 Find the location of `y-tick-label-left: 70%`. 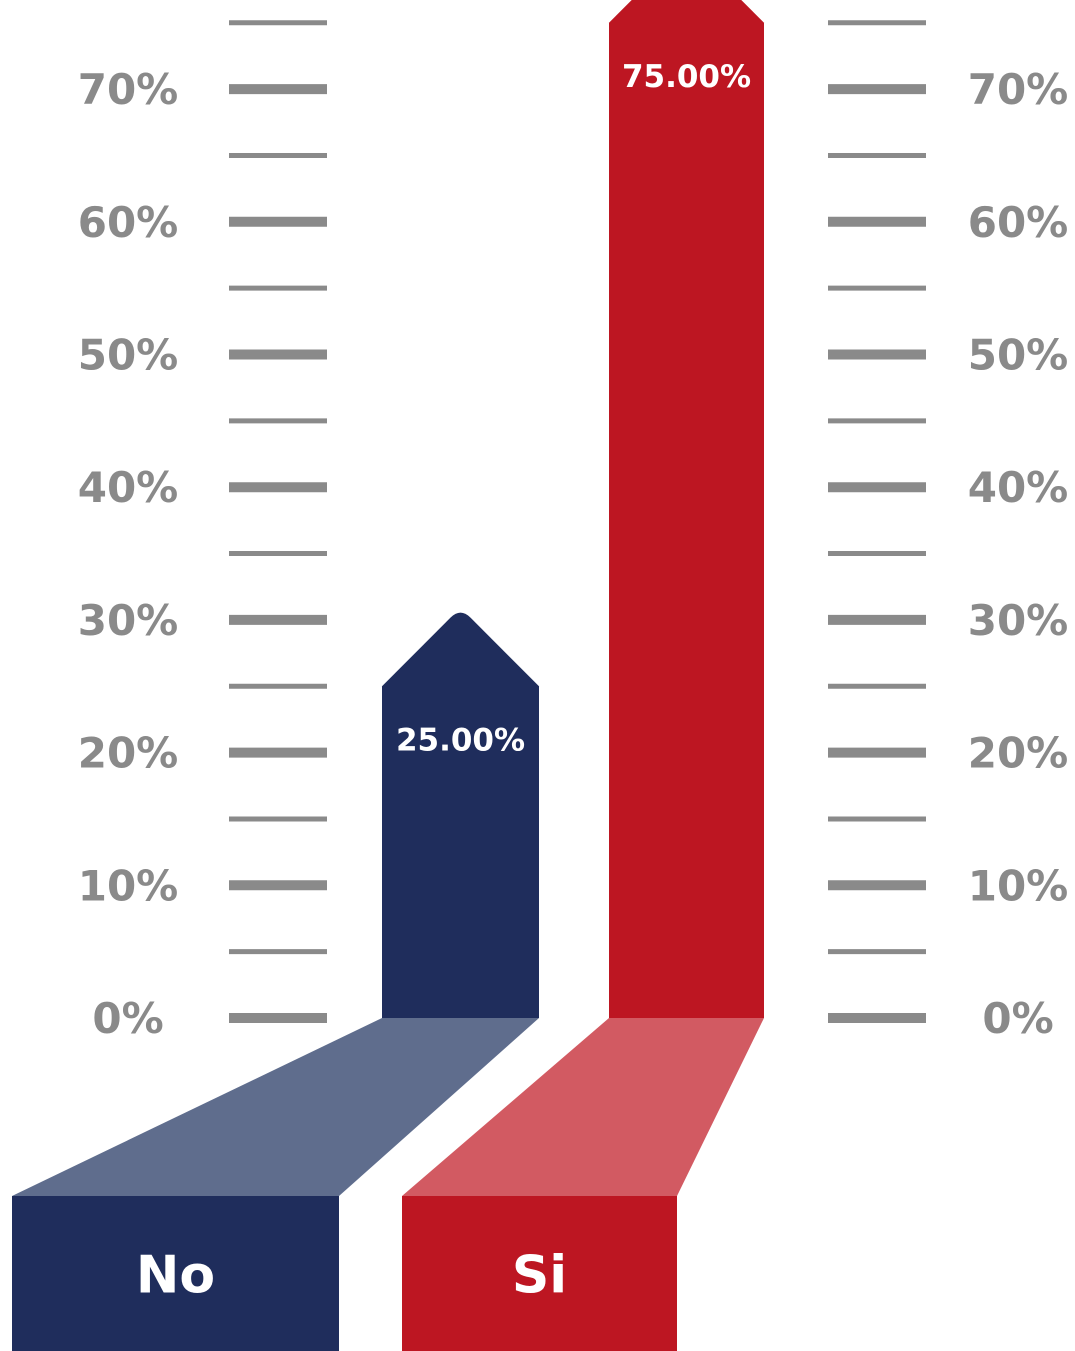

y-tick-label-left: 70% is located at coordinates (128, 89).